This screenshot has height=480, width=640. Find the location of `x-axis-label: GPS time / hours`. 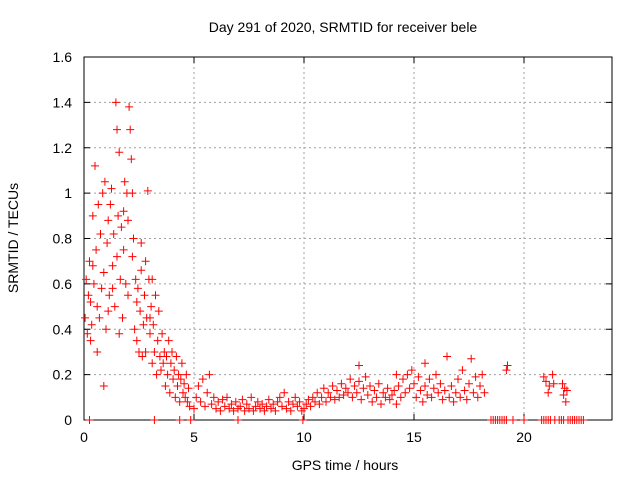

x-axis-label: GPS time / hours is located at coordinates (345, 465).